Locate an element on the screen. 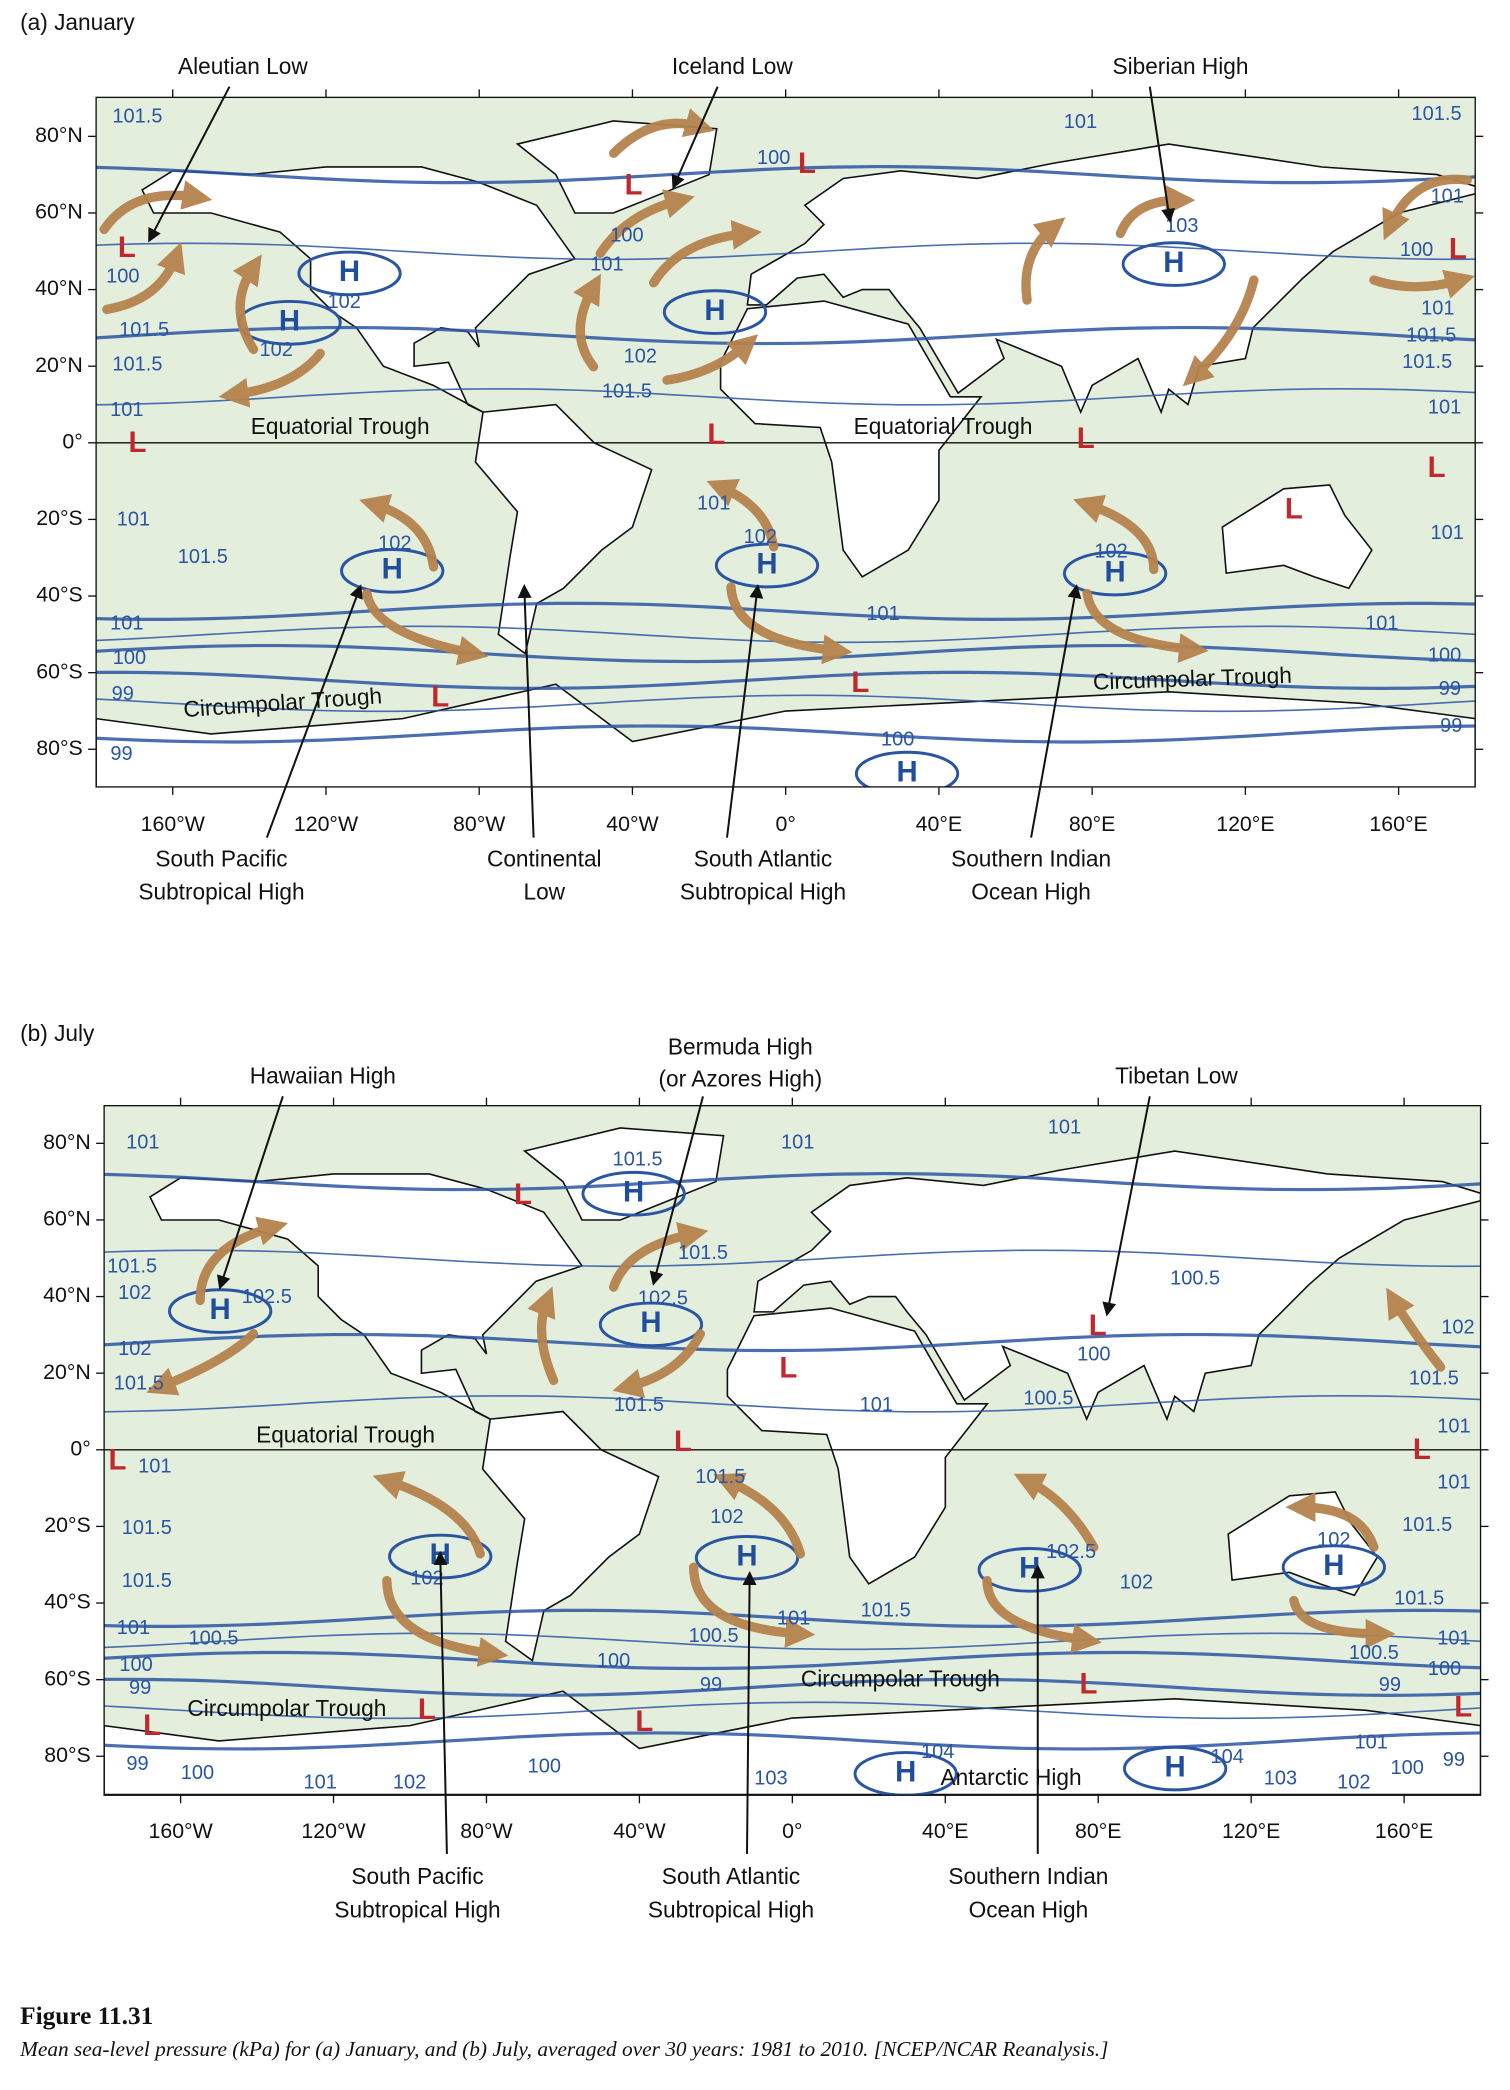 This screenshot has height=2090, width=1510. lon-label: 160°W is located at coordinates (173, 824).